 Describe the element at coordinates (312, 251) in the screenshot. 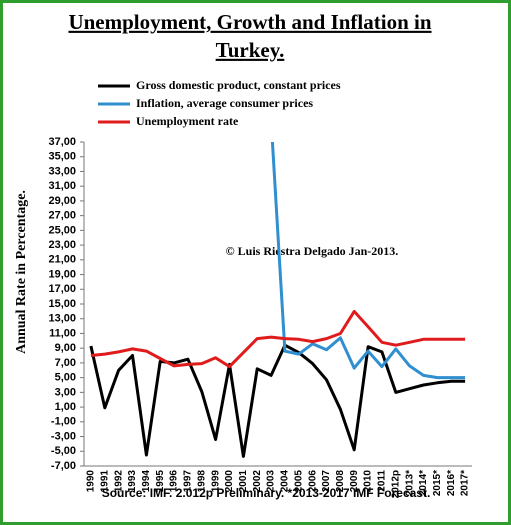

I see `annotation: © Luis Riestra Delgado Jan-2013.` at that location.